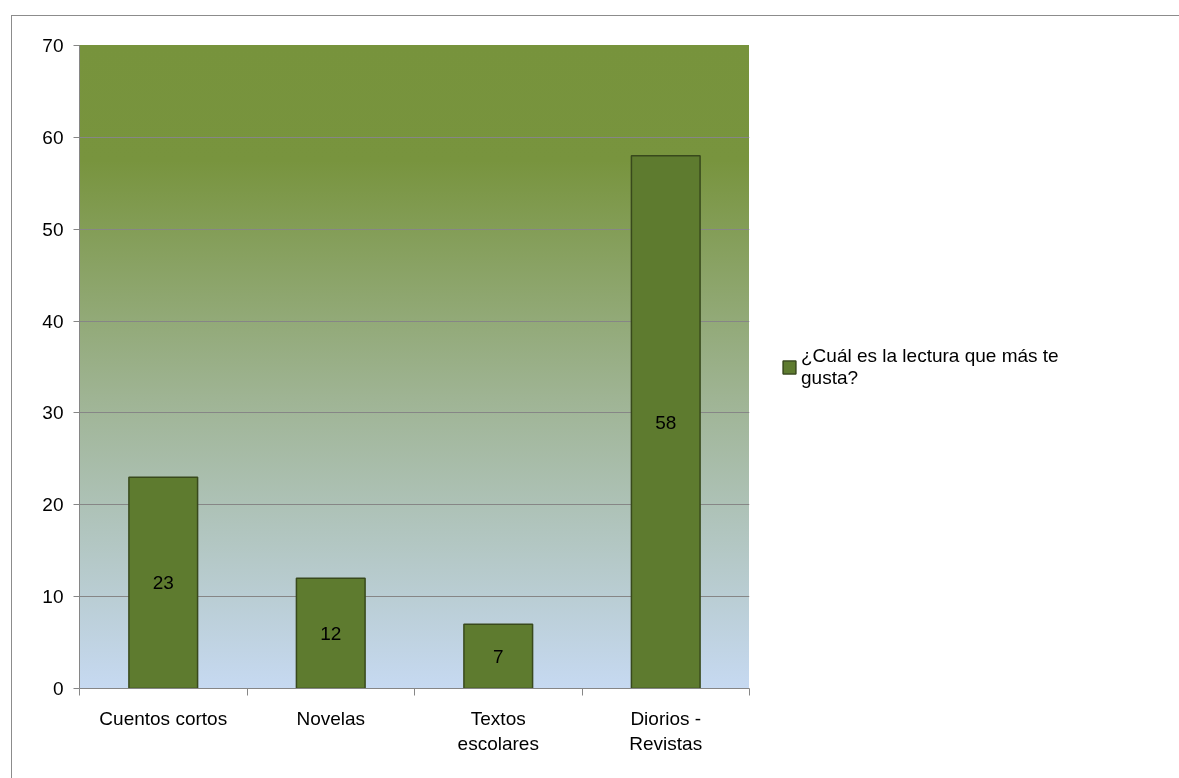 Image resolution: width=1179 pixels, height=778 pixels. Describe the element at coordinates (53, 321) in the screenshot. I see `y-tick-label: 40` at that location.